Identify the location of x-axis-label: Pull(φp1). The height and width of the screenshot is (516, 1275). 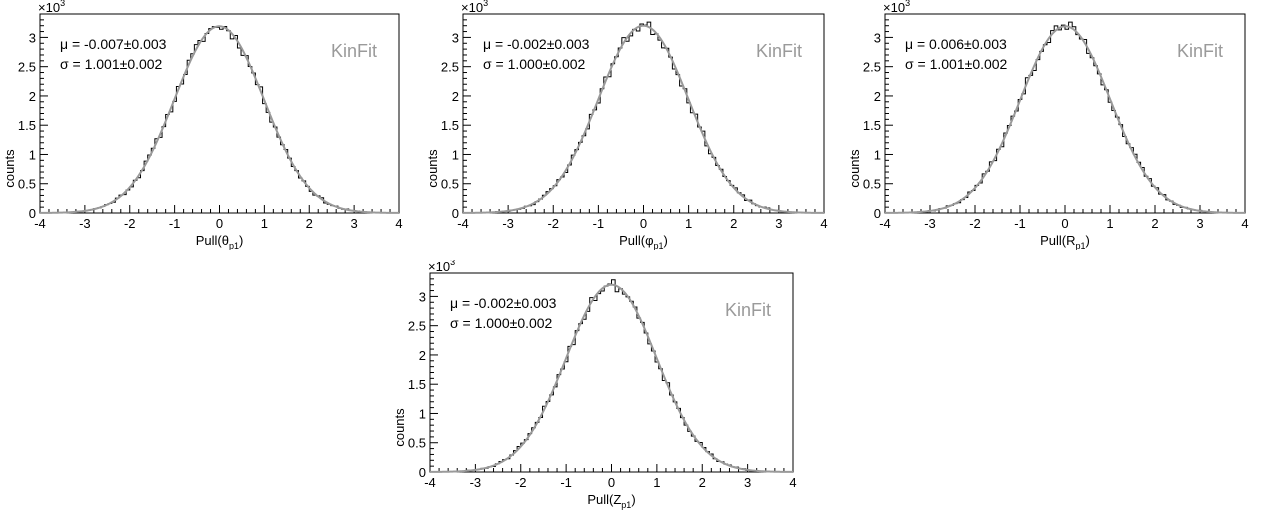
(643, 241).